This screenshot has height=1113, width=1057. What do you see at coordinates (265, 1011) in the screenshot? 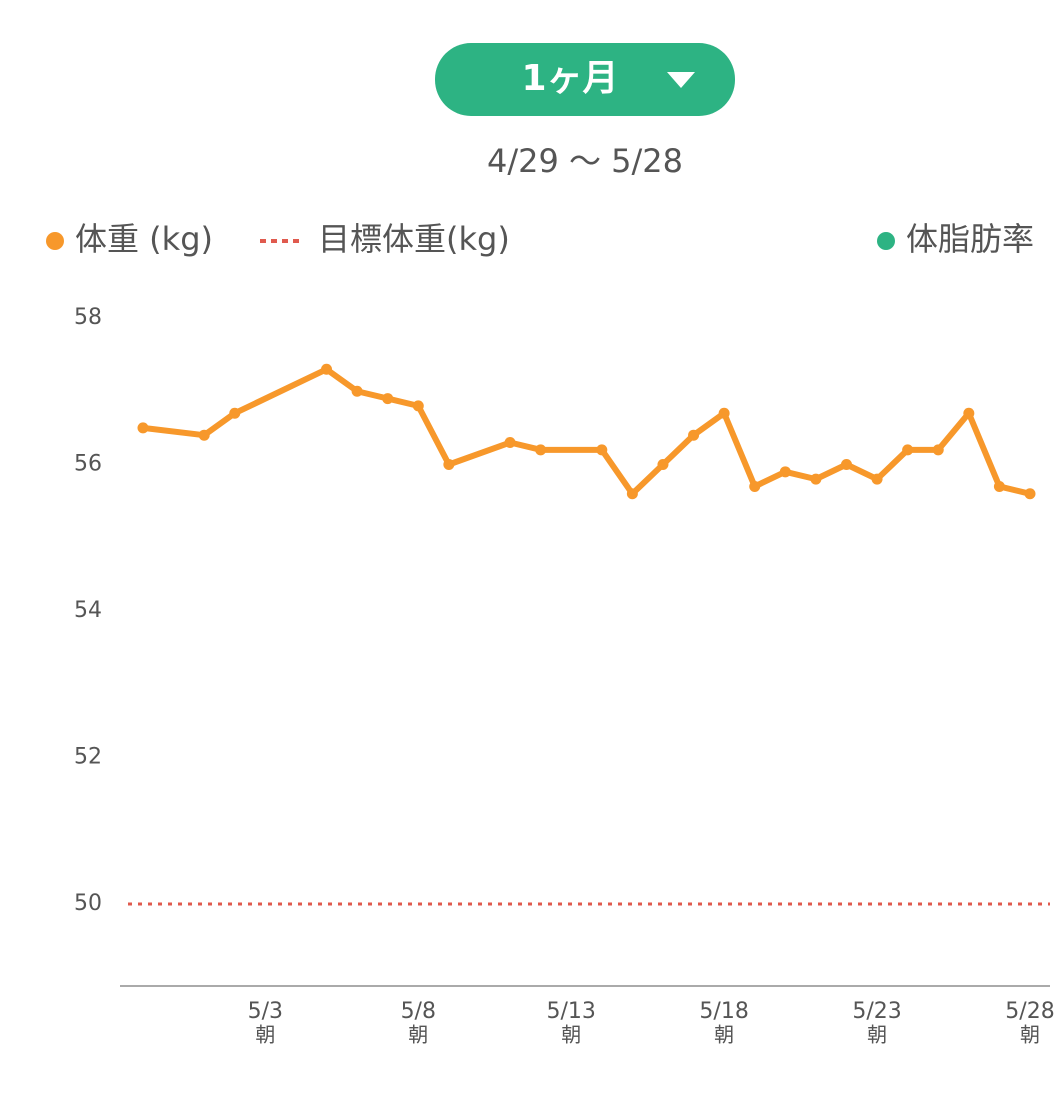
I see `x-tick-label: 5/3` at bounding box center [265, 1011].